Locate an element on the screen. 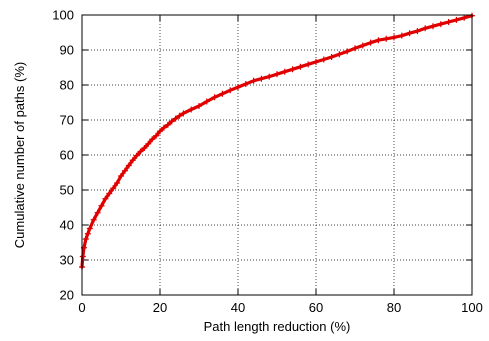  y-tick-label: 80 is located at coordinates (67, 85).